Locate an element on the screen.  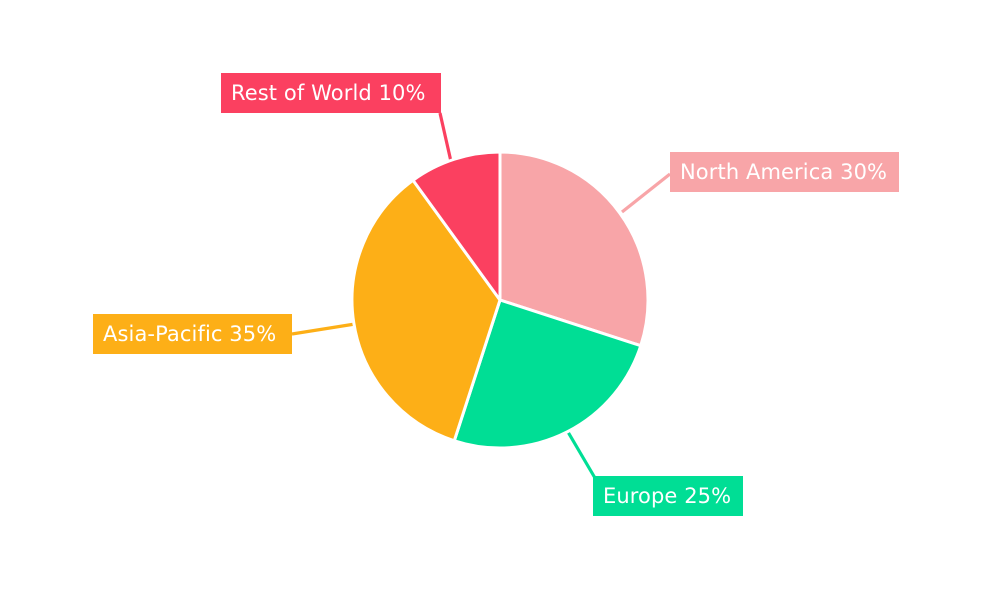
pie-slice-europe is located at coordinates (547, 374).